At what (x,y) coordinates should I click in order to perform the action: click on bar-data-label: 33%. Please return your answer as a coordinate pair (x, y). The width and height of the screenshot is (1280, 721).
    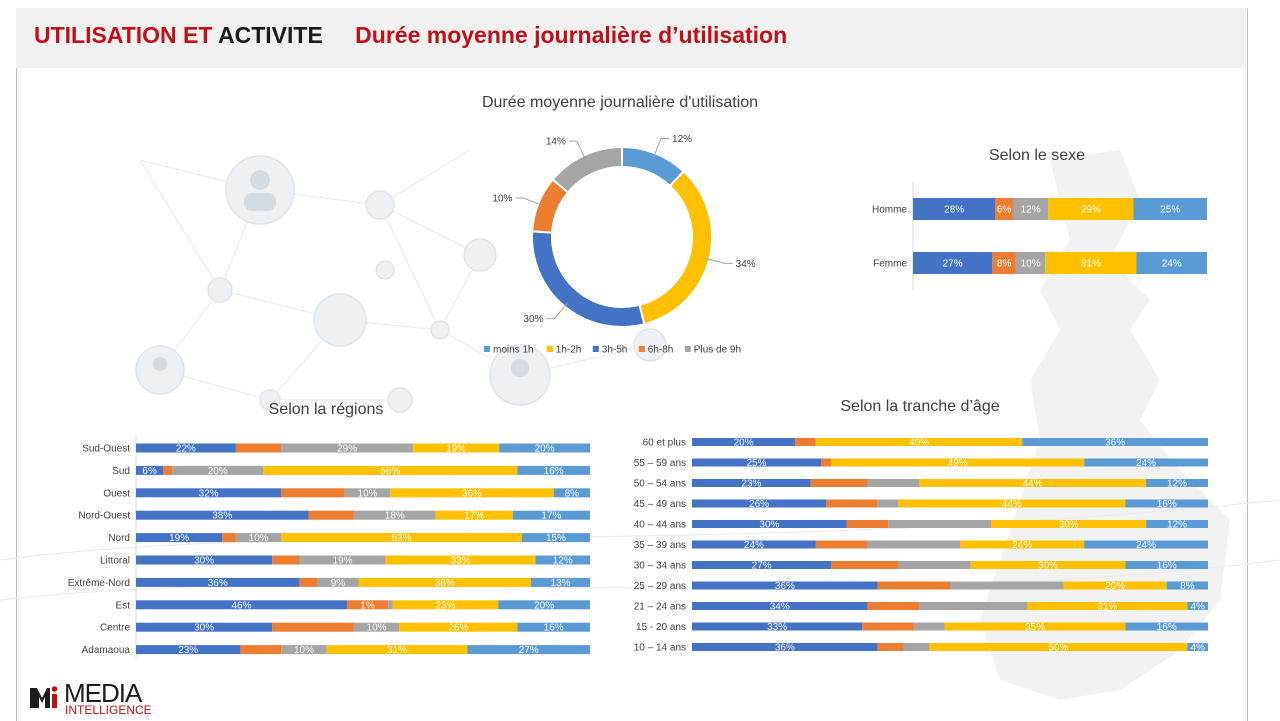
    Looking at the image, I should click on (777, 627).